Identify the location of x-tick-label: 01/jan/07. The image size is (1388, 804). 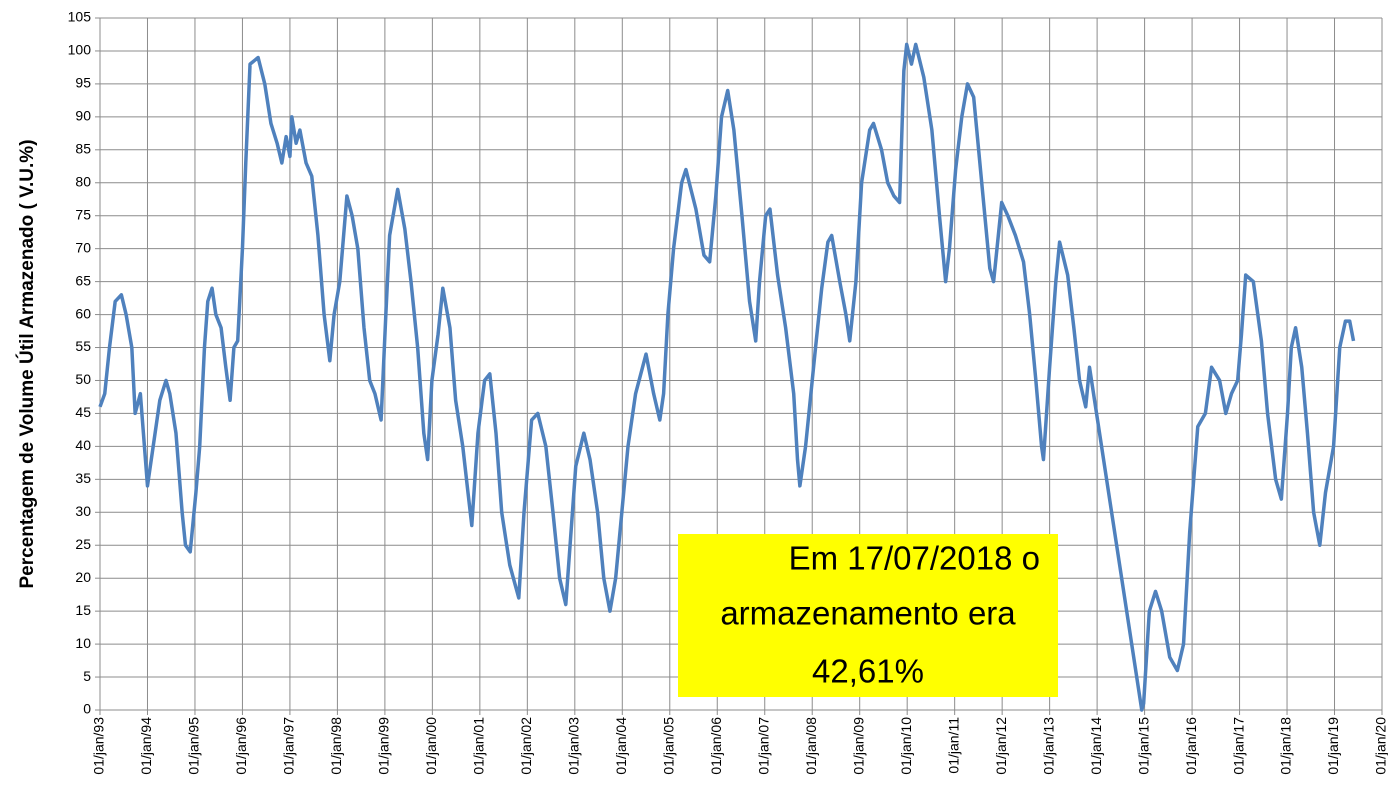
(763, 746).